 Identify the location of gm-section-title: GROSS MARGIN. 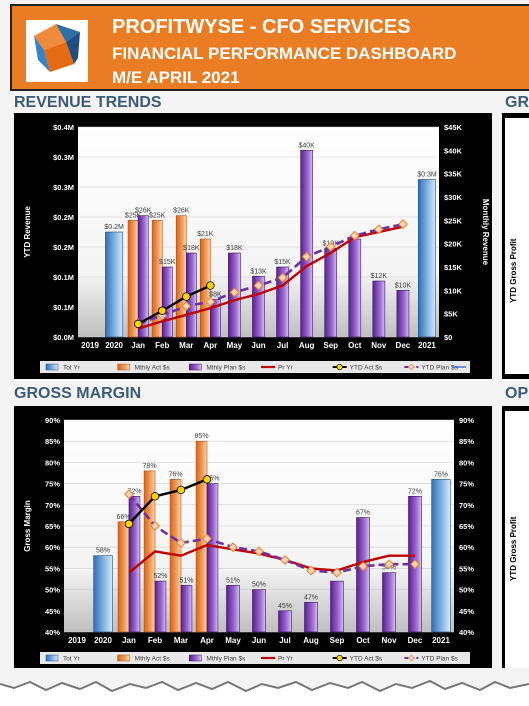
(78, 393).